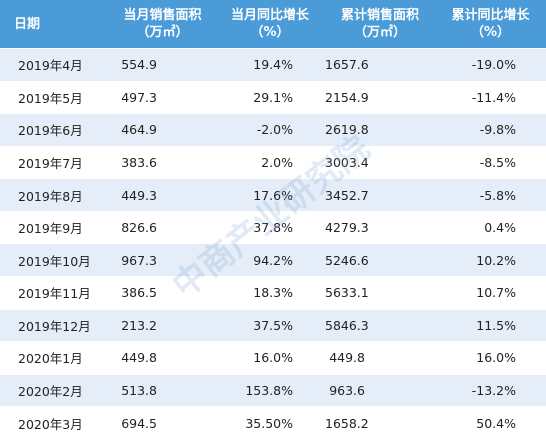  I want to click on table-cell: 153.8%, so click(269, 391).